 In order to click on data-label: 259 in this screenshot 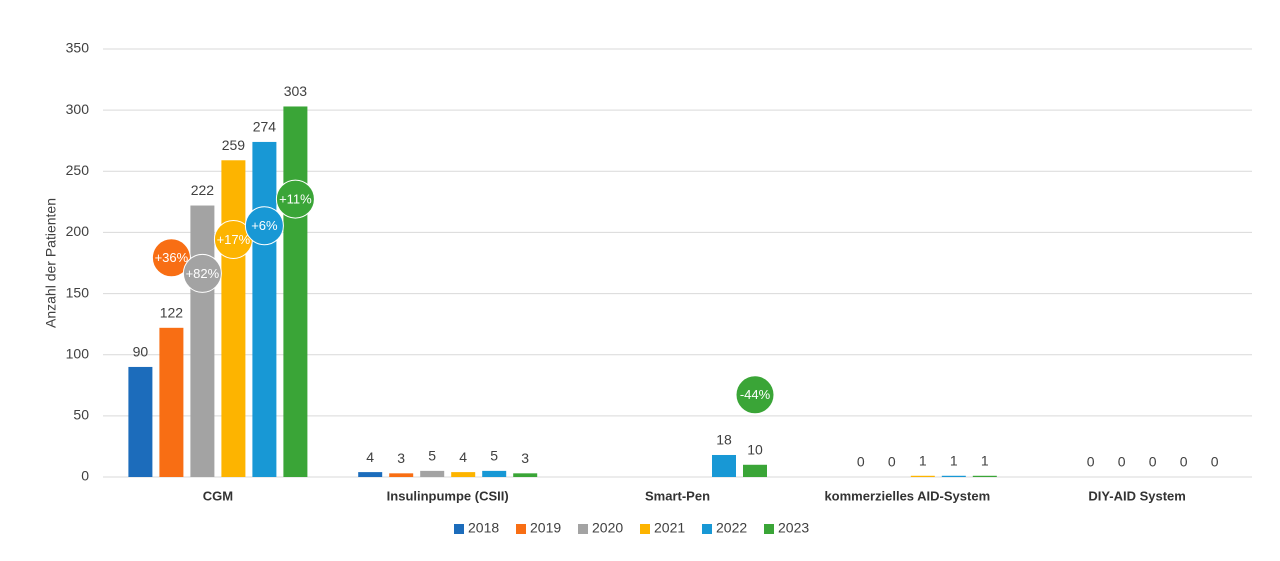, I will do `click(234, 145)`.